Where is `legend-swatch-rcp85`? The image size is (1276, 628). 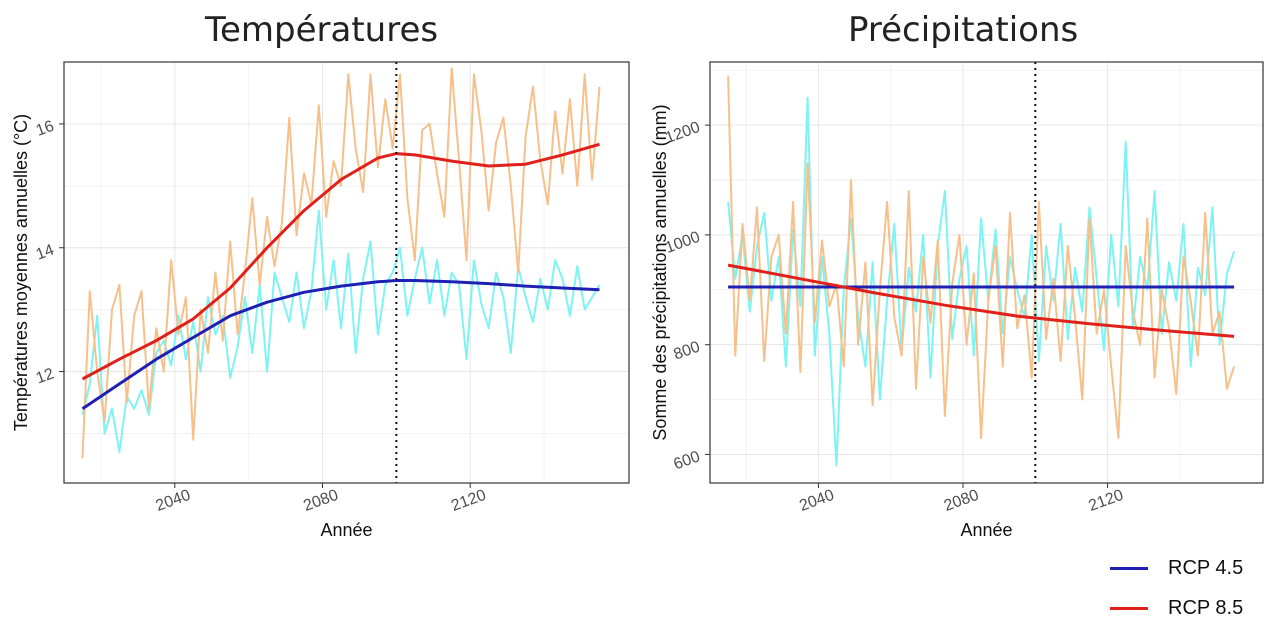
legend-swatch-rcp85 is located at coordinates (1129, 608).